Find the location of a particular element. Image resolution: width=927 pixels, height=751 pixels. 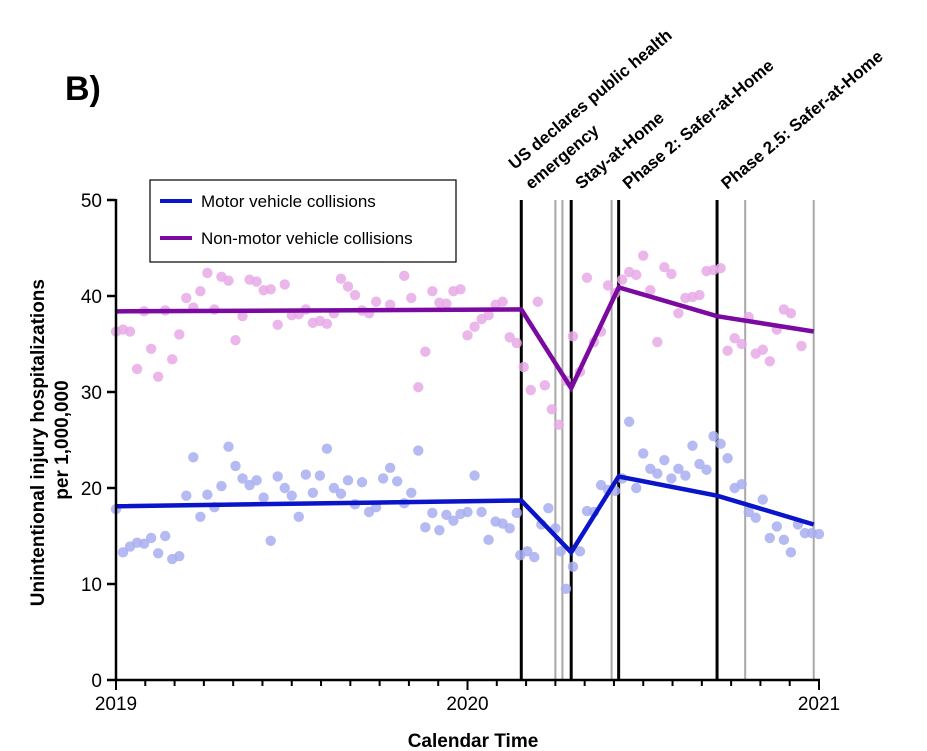

legend-box is located at coordinates (303, 221).